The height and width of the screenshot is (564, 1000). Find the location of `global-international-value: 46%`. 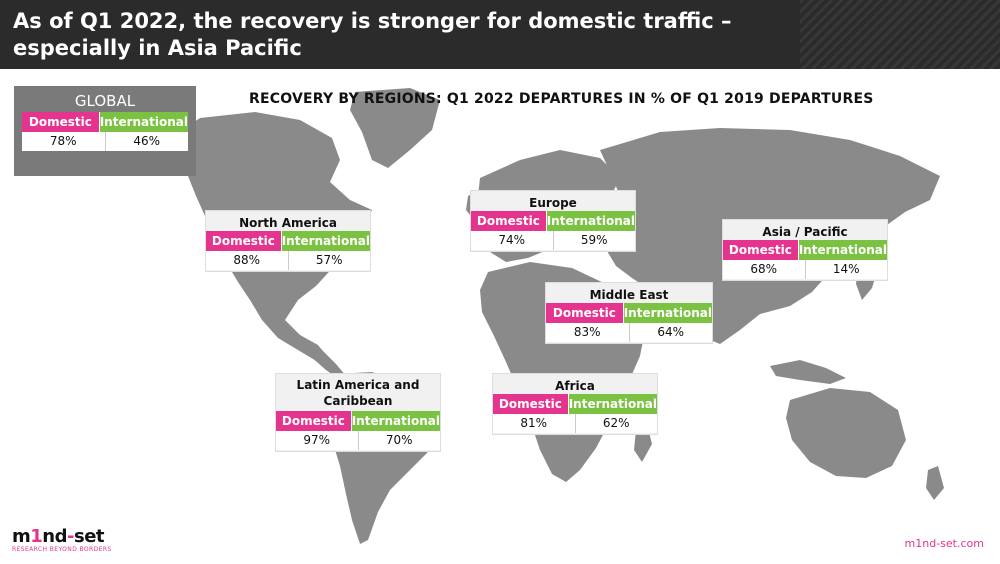

global-international-value: 46% is located at coordinates (146, 141).